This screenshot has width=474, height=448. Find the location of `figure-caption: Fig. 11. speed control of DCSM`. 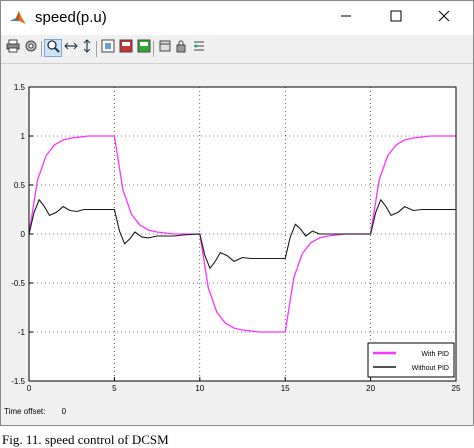

figure-caption: Fig. 11. speed control of DCSM is located at coordinates (85, 439).